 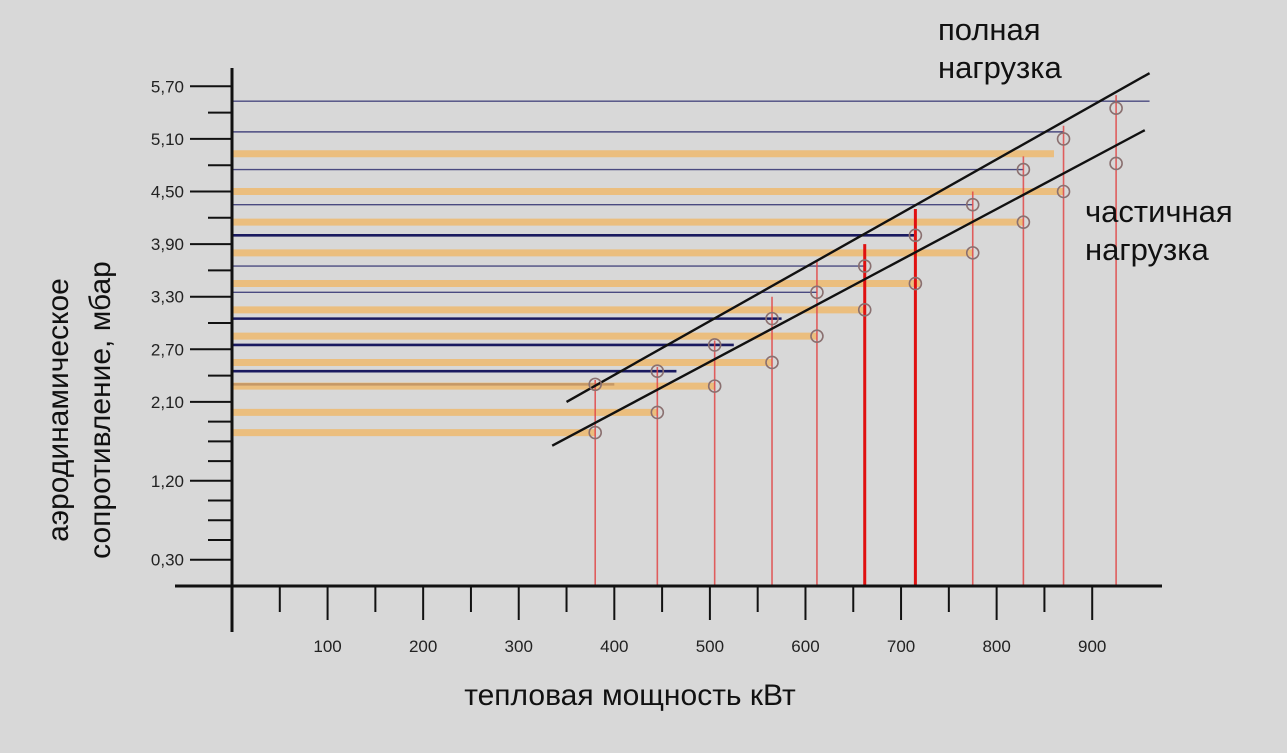 I want to click on x-axis-title: тепловая мощность кВт, so click(x=630, y=695).